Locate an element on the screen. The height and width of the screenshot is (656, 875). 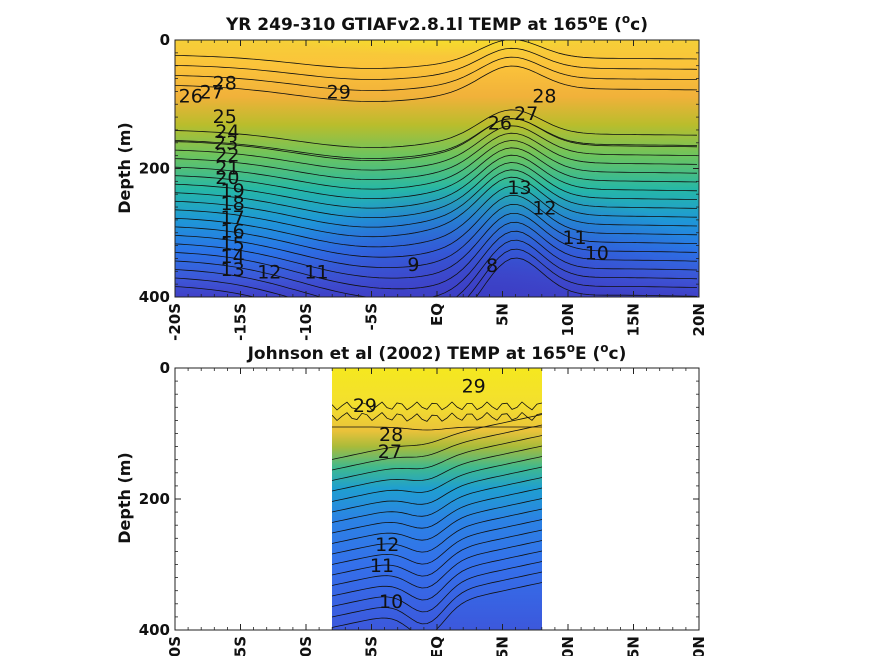
contour-label: 22 is located at coordinates (227, 156).